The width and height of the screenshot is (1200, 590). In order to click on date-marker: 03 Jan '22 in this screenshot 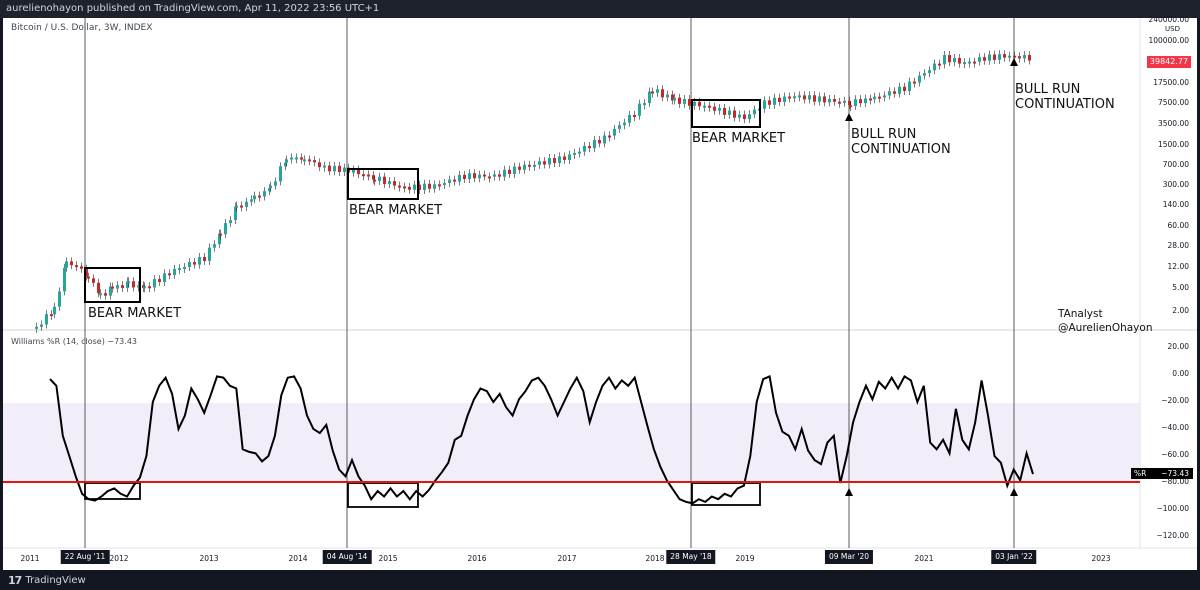, I will do `click(1014, 557)`.